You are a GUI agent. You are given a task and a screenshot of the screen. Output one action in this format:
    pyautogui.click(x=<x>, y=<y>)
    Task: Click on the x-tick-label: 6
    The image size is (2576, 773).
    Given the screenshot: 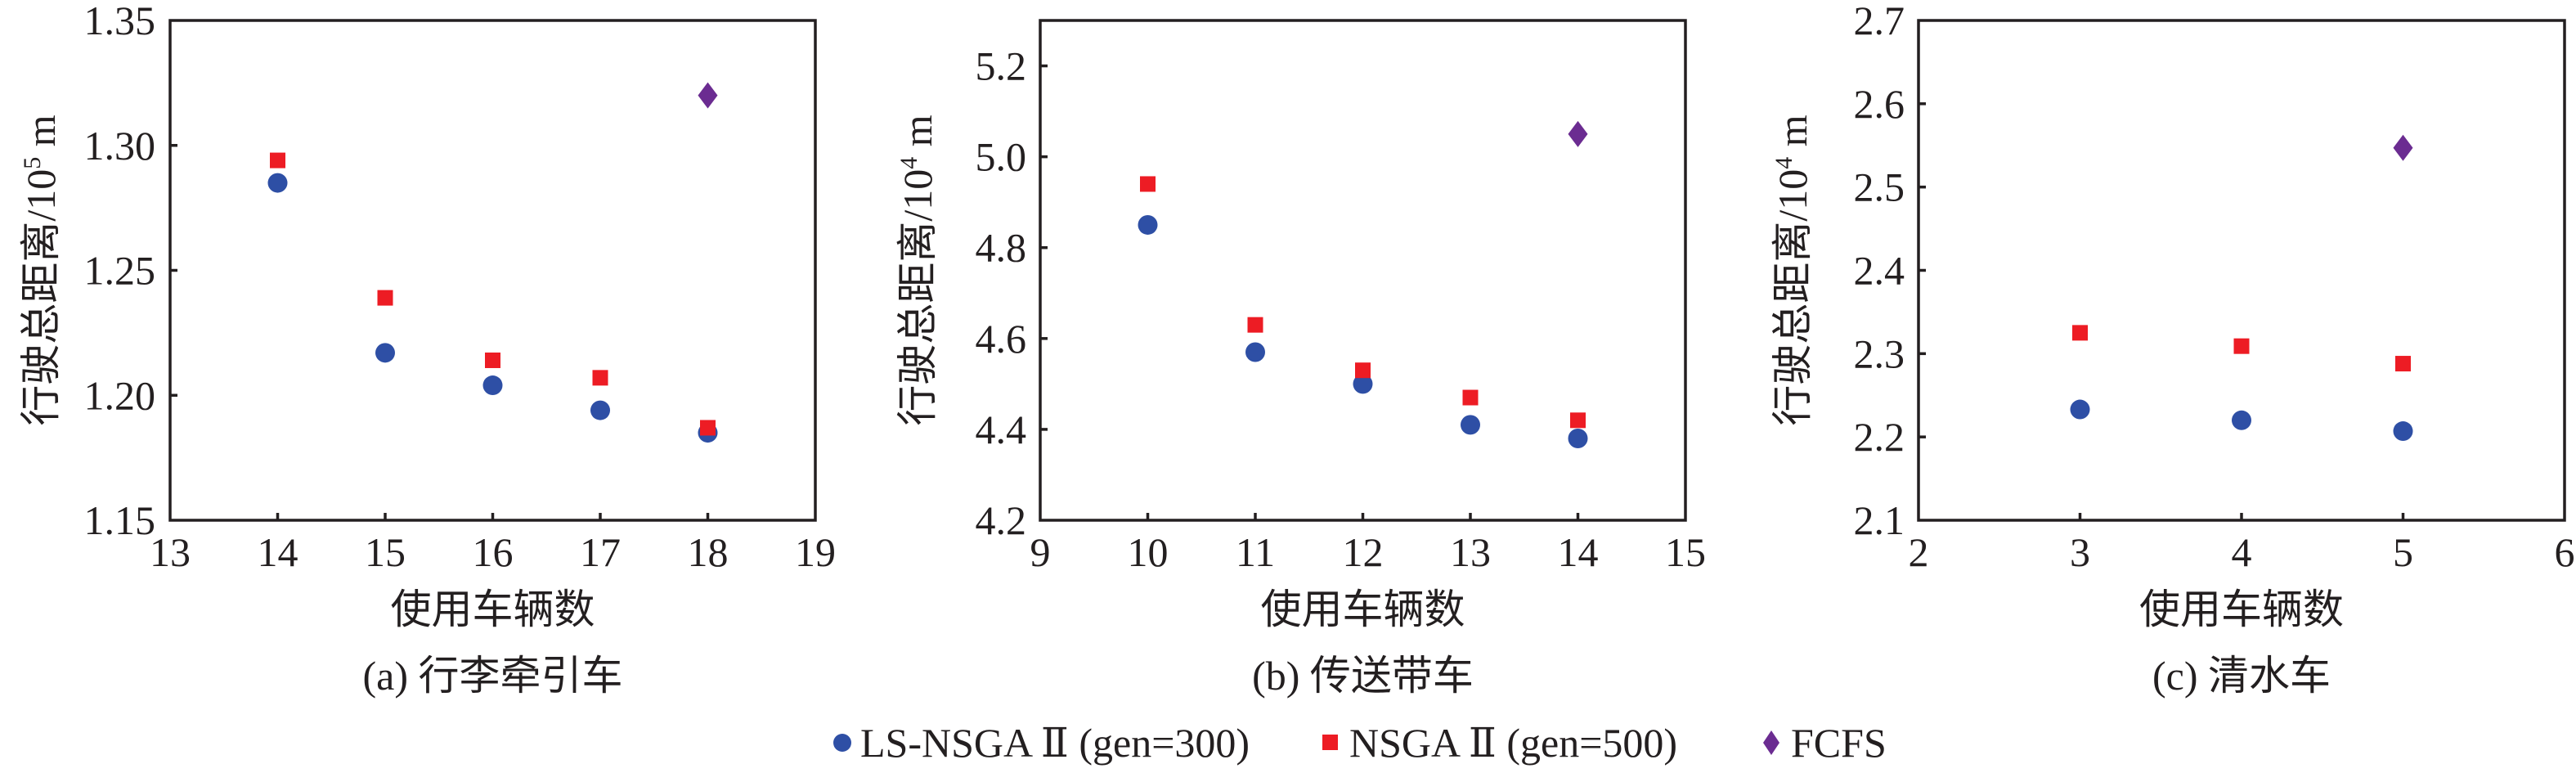 What is the action you would take?
    pyautogui.click(x=2565, y=552)
    